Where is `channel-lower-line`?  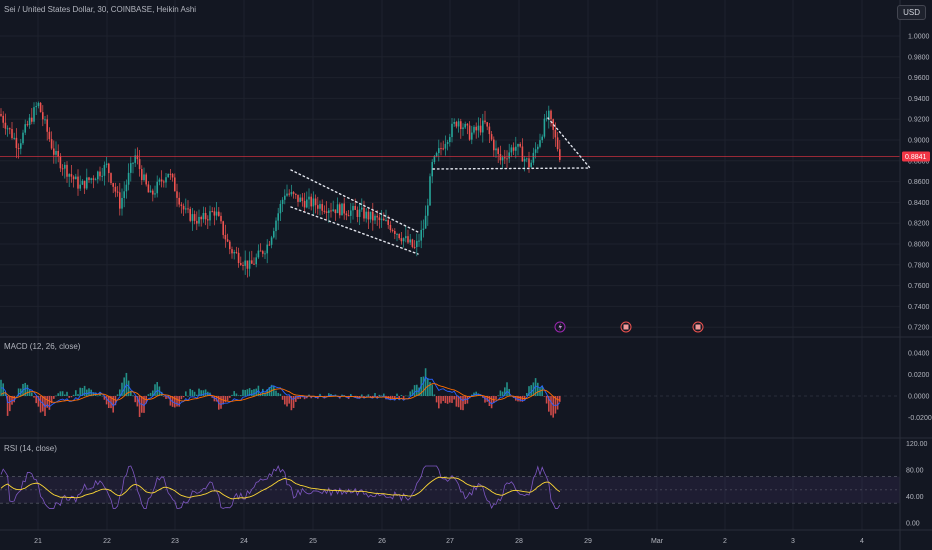
channel-lower-line is located at coordinates (354, 230).